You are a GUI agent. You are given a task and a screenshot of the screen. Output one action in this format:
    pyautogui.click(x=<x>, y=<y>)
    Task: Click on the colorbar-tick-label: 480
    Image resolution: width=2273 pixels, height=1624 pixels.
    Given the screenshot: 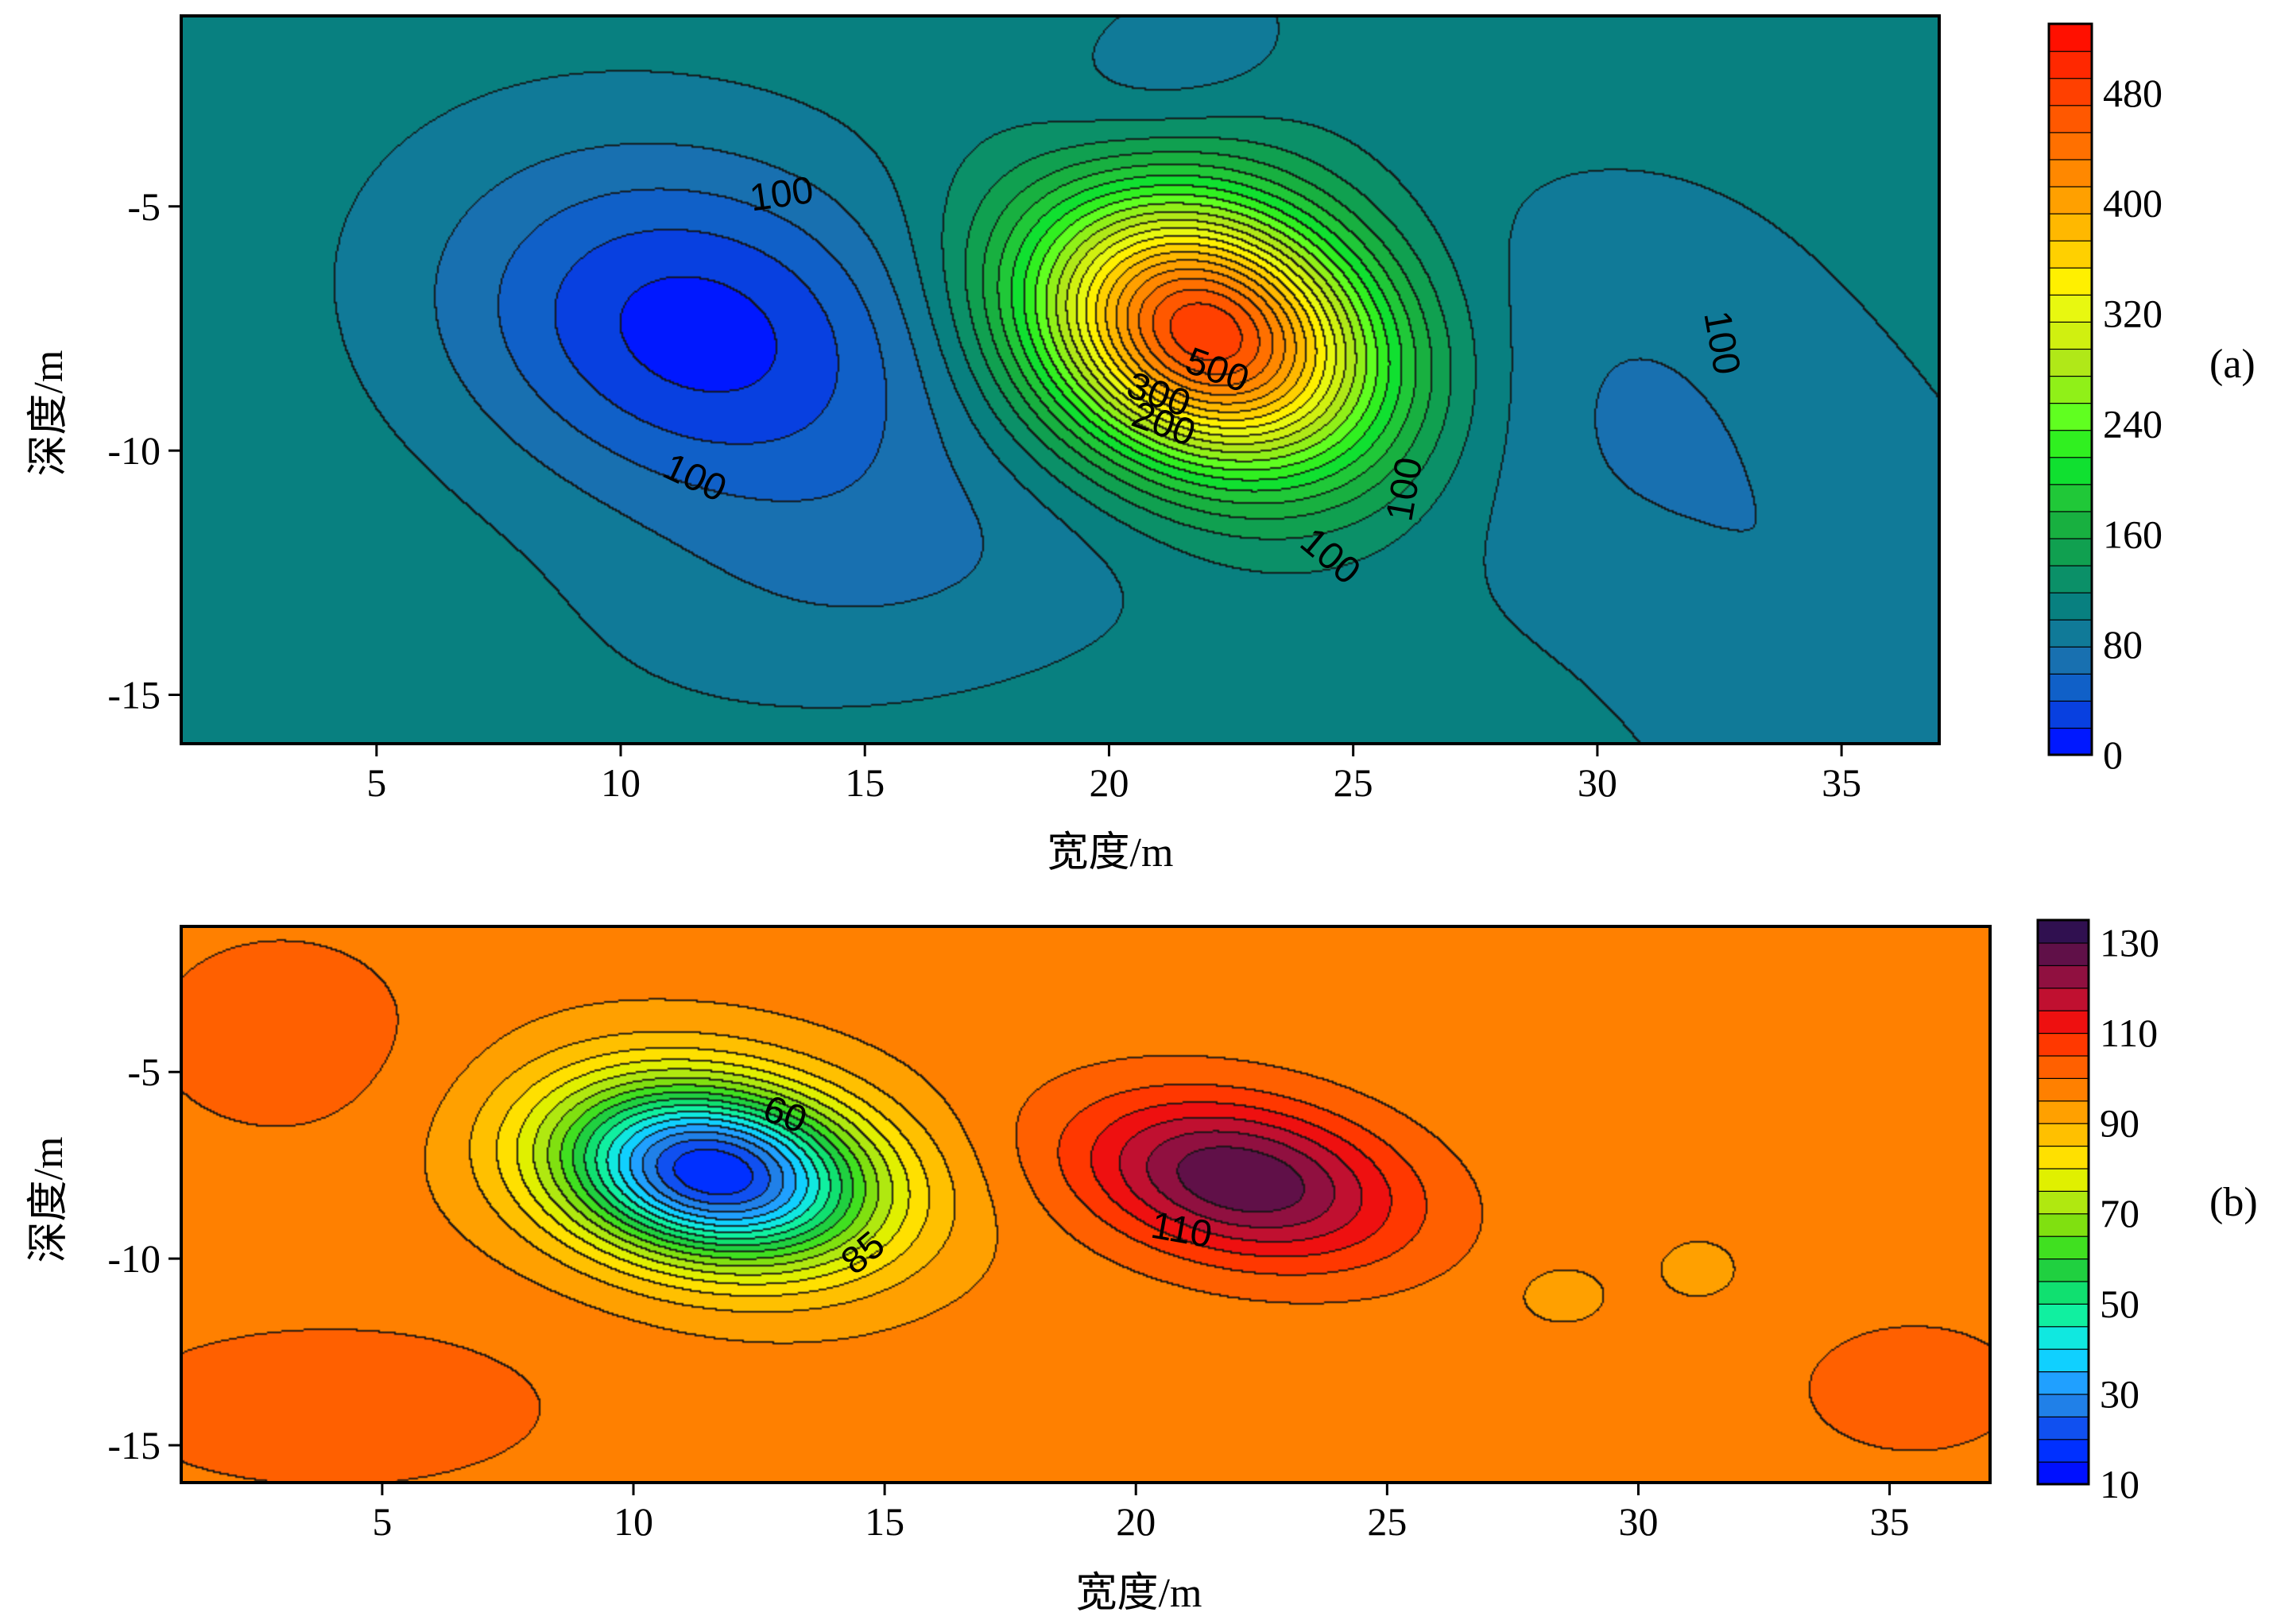 What is the action you would take?
    pyautogui.click(x=2133, y=93)
    